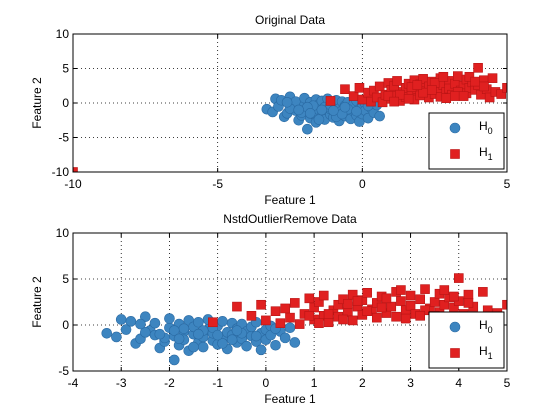 The width and height of the screenshot is (560, 420). What do you see at coordinates (169, 383) in the screenshot?
I see `x-tick-label: -2` at bounding box center [169, 383].